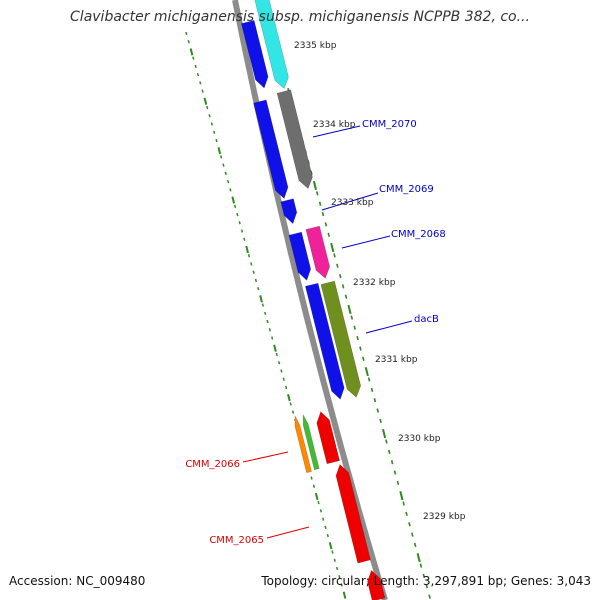 The height and width of the screenshot is (600, 600). What do you see at coordinates (212, 464) in the screenshot?
I see `gene-label-cmm-2066: CMM_2066` at bounding box center [212, 464].